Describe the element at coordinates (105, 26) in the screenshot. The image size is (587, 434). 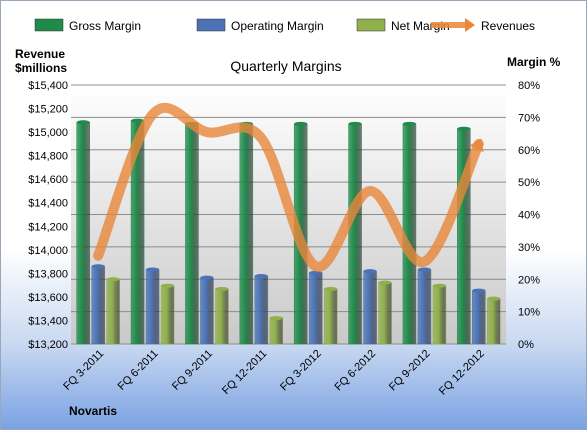
I see `legend-label: Gross Margin` at that location.